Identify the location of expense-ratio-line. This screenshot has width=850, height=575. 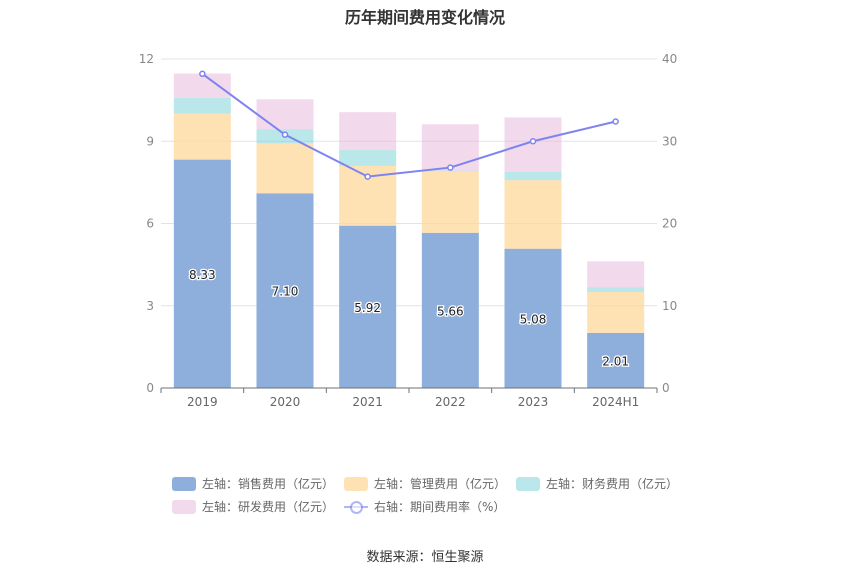
(408, 125).